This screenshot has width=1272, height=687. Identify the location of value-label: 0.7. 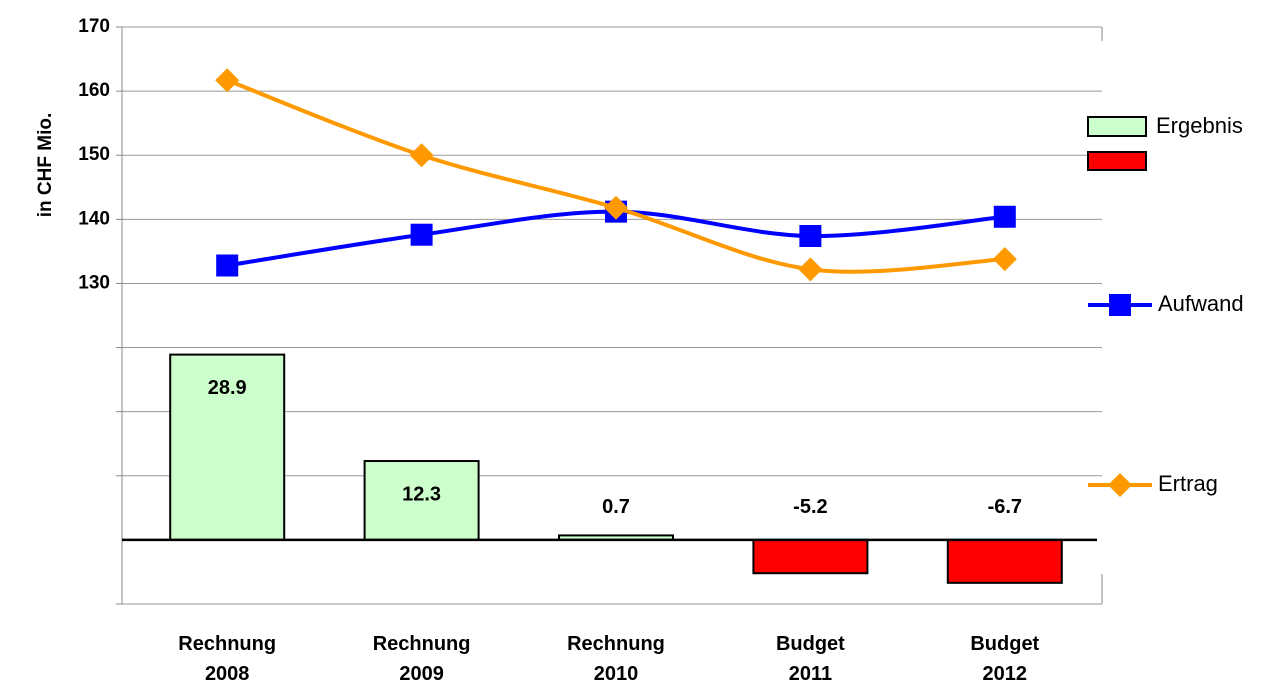
(616, 507).